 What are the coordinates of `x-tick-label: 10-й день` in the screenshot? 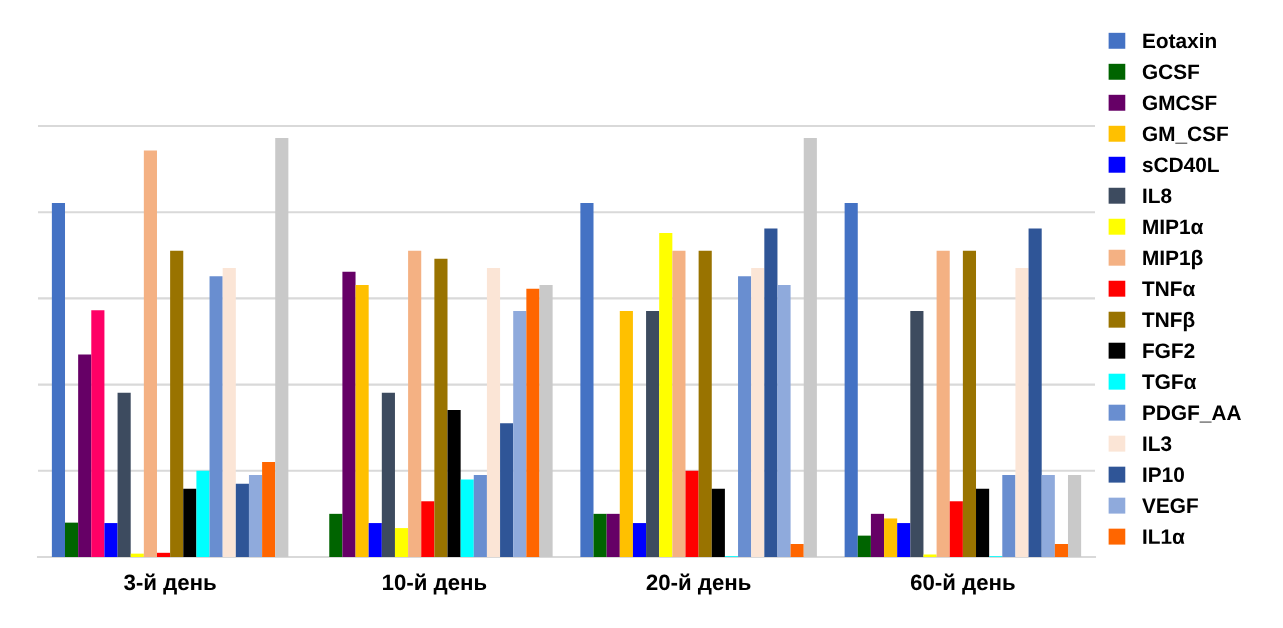 It's located at (435, 584).